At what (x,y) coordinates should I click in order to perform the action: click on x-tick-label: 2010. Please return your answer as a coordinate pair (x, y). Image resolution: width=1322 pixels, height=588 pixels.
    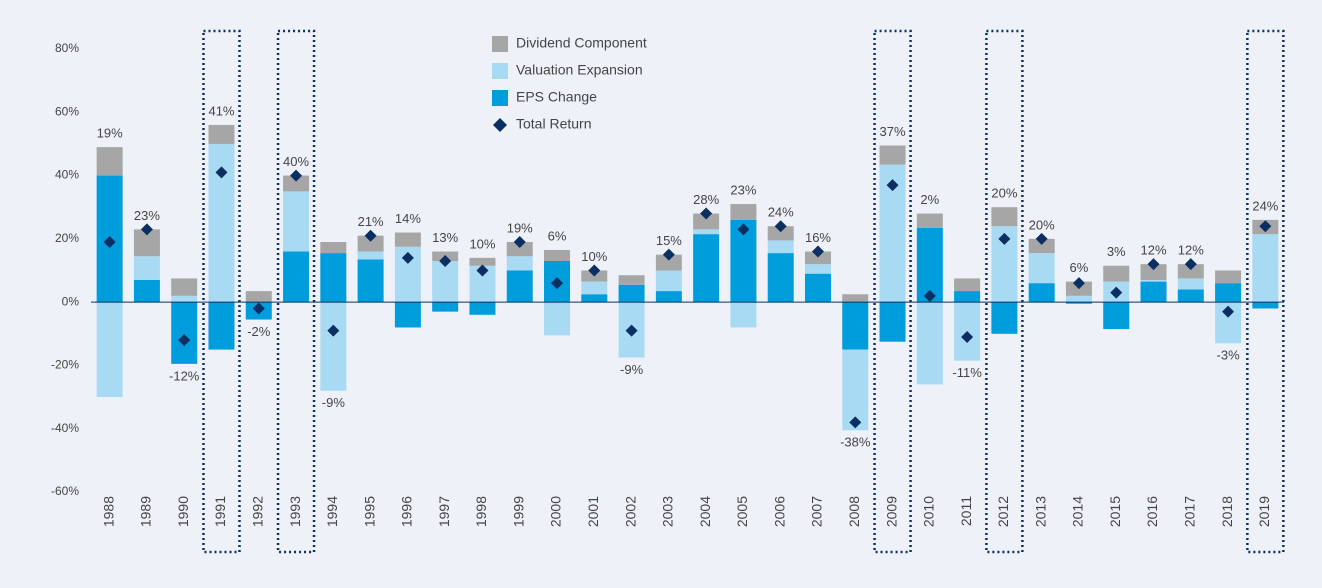
    Looking at the image, I should click on (929, 511).